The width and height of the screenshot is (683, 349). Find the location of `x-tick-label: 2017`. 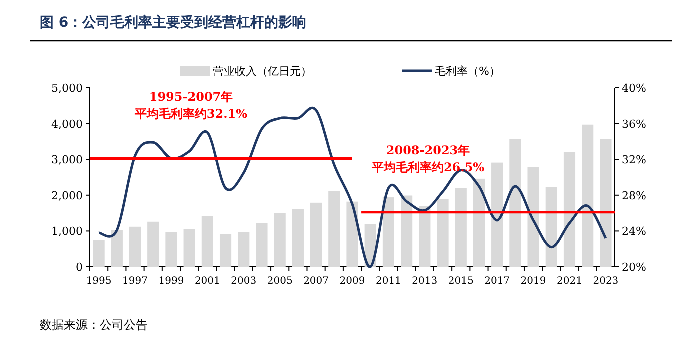

x-tick-label: 2017 is located at coordinates (497, 281).